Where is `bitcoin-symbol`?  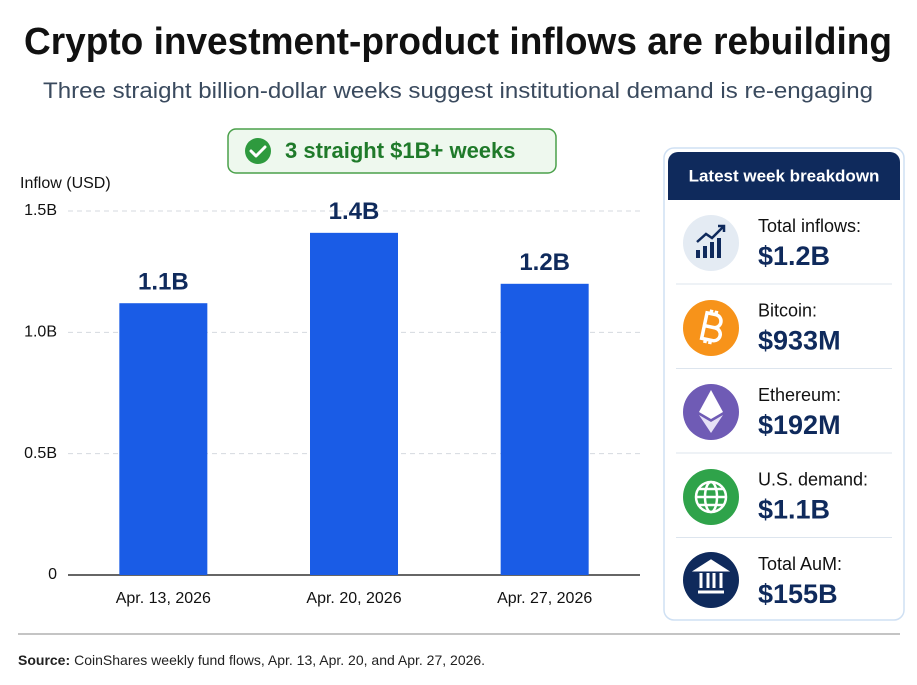
bitcoin-symbol is located at coordinates (711, 327).